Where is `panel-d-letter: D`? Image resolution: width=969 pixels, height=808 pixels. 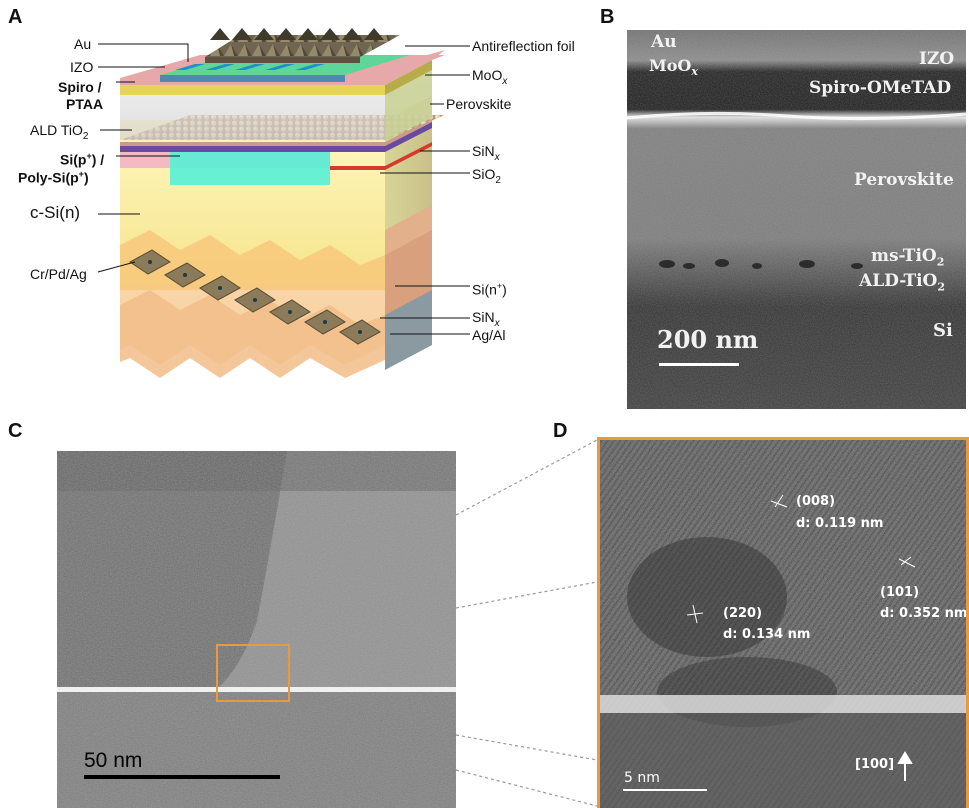
panel-d-letter: D is located at coordinates (560, 431).